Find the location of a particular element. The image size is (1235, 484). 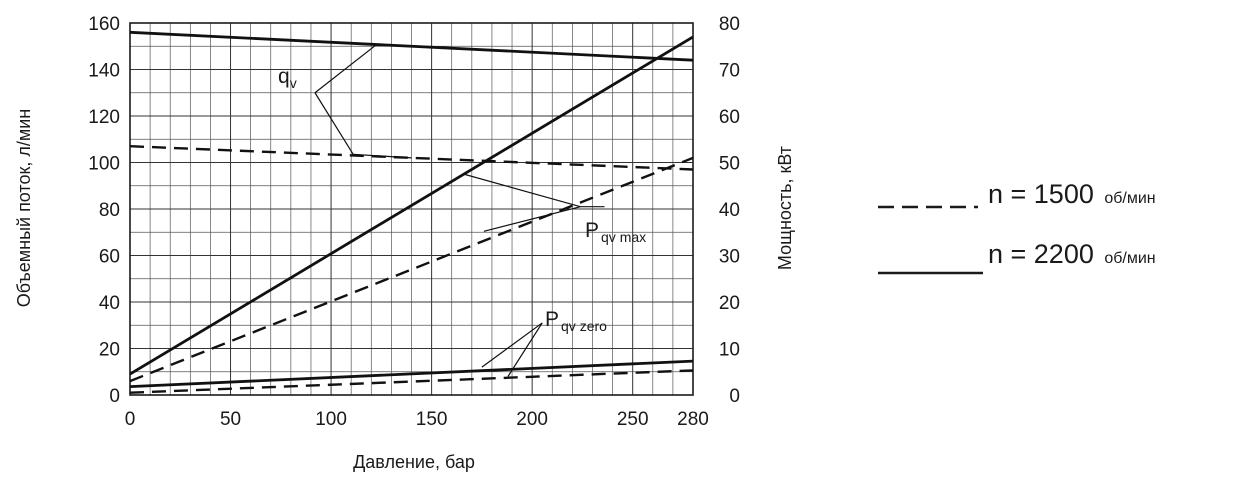

y-right-tick-label: 50 is located at coordinates (729, 164).